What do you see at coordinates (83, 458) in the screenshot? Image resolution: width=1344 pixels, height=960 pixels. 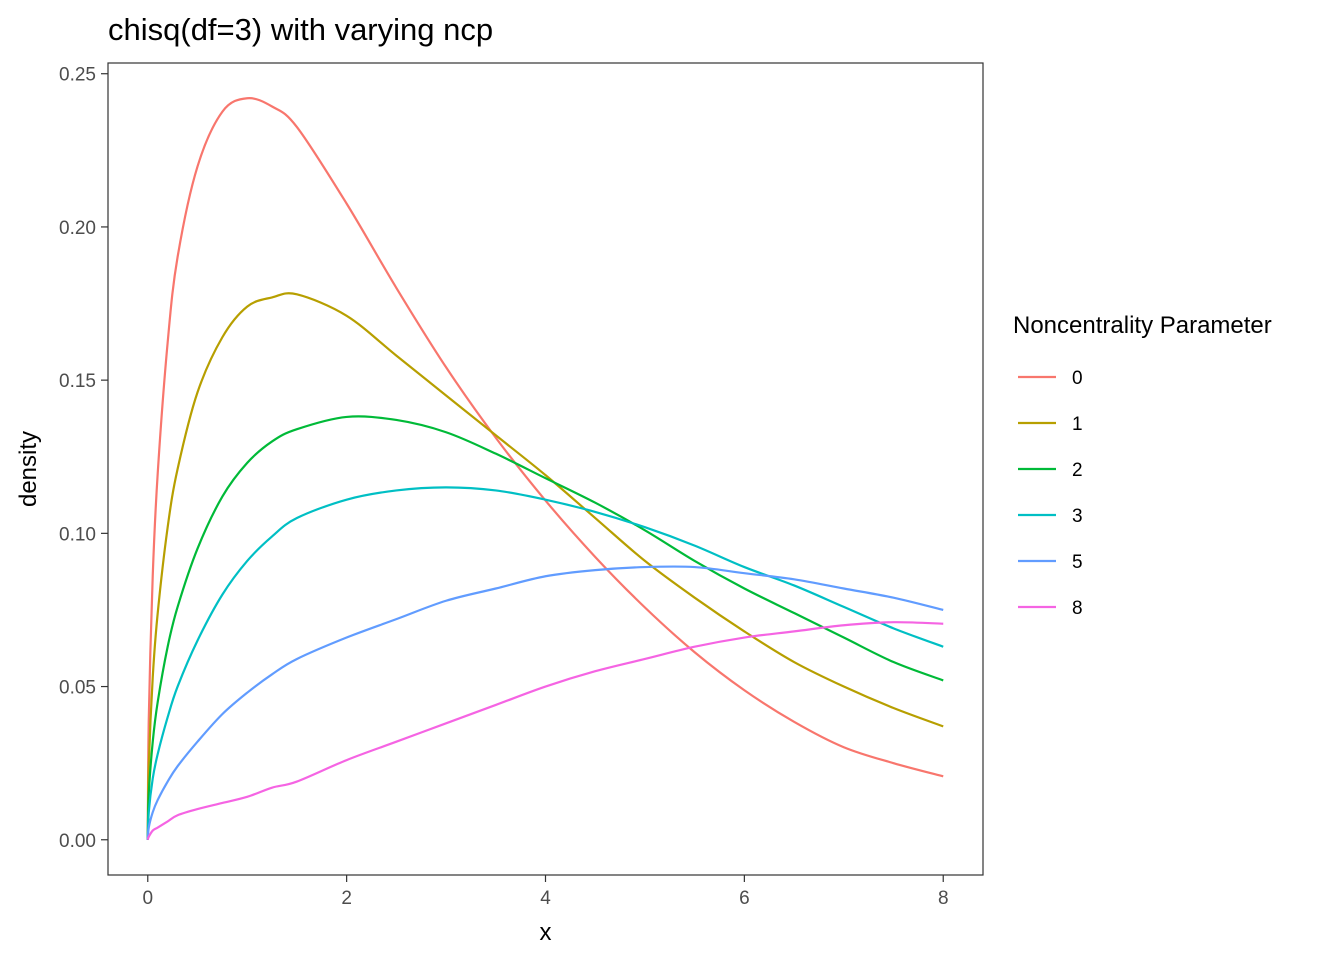 I see `y-axis: 0.00 0.05 0.10 0.15 0.20 0.25` at bounding box center [83, 458].